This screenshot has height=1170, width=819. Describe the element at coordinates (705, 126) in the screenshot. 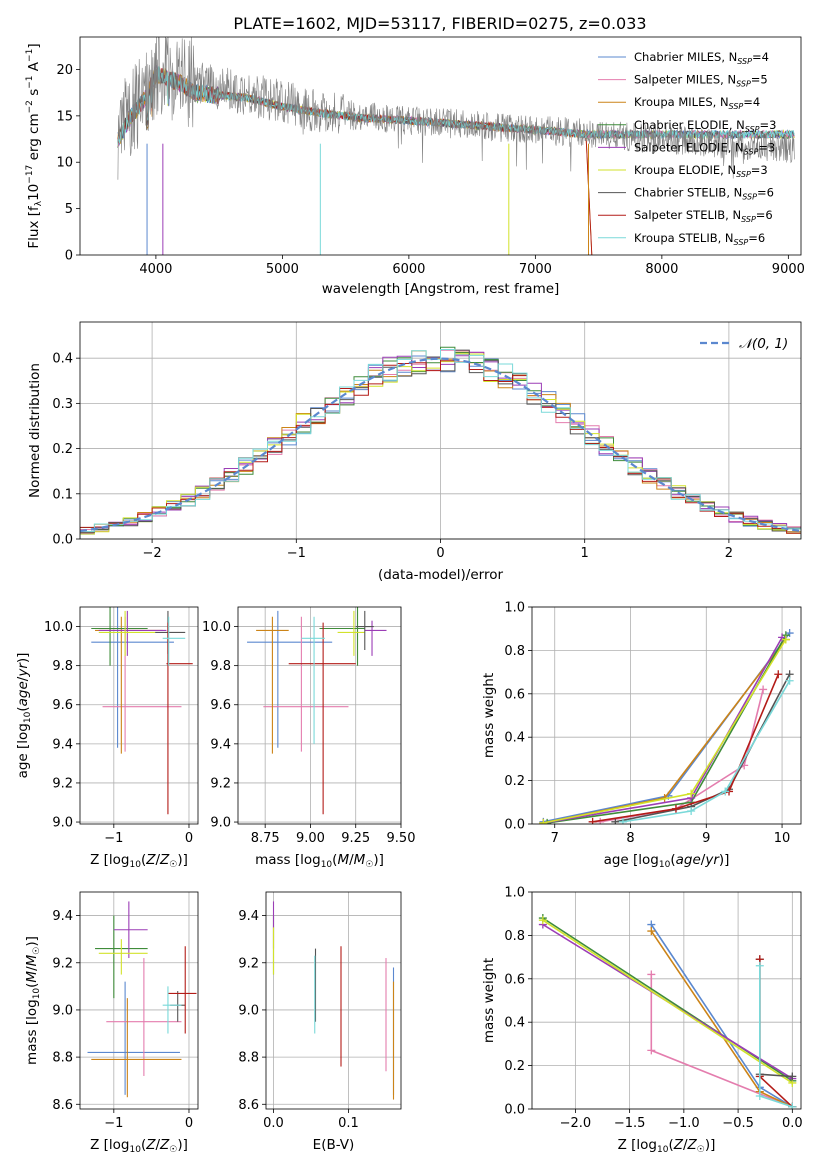

I see `legend-label: Chabrier ELODIE, NSSP=3` at that location.